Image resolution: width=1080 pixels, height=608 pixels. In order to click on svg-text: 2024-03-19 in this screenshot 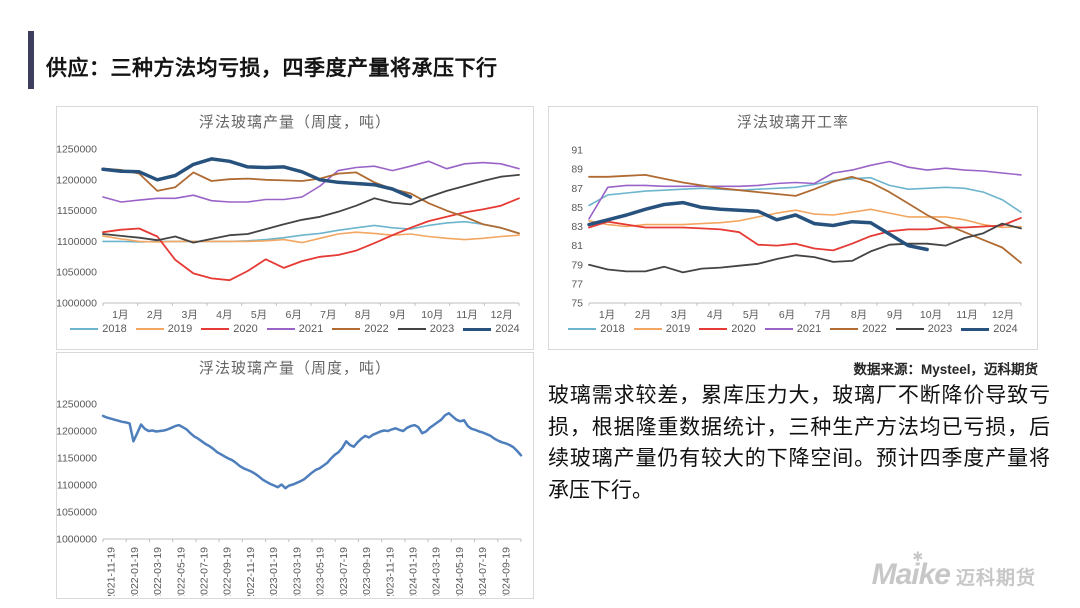, I will do `click(437, 571)`.